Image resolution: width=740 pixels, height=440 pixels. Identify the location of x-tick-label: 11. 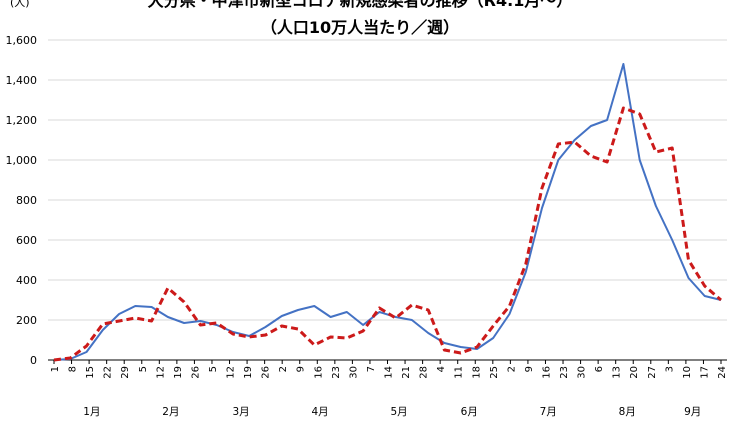
(459, 372).